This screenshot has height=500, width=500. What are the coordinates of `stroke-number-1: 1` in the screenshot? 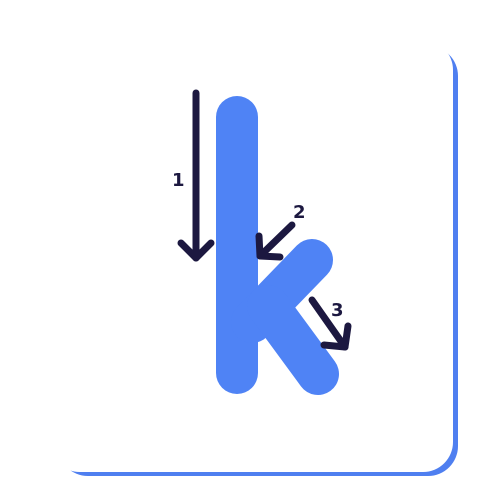 It's located at (178, 180).